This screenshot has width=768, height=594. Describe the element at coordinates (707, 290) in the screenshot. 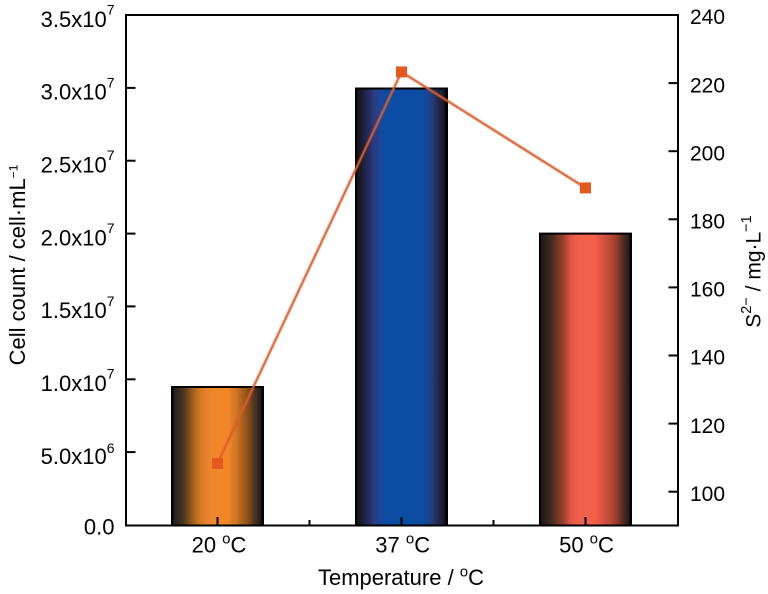

I see `svg-text: 160` at that location.